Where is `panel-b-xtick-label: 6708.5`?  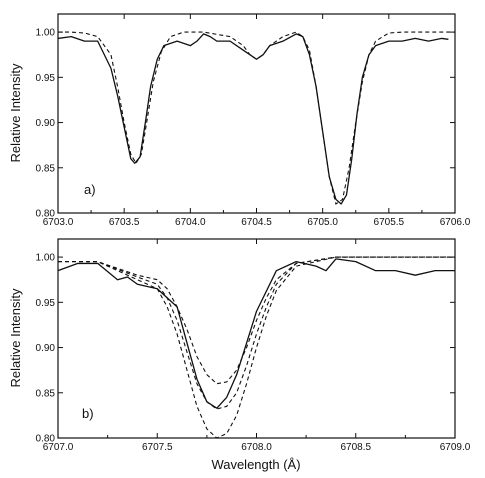 panel-b-xtick-label: 6708.5 is located at coordinates (355, 447).